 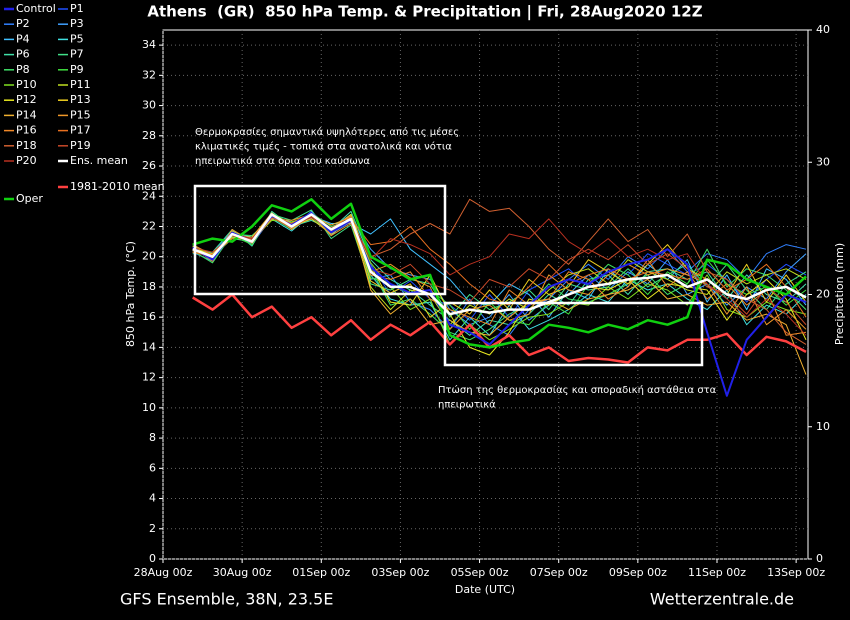 What do you see at coordinates (80, 145) in the screenshot?
I see `legend-label: P19` at bounding box center [80, 145].